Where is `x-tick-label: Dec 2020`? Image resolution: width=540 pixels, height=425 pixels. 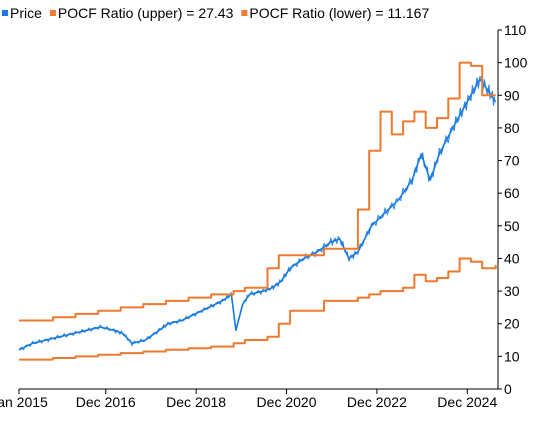
x-tick-label: Dec 2020 is located at coordinates (287, 402).